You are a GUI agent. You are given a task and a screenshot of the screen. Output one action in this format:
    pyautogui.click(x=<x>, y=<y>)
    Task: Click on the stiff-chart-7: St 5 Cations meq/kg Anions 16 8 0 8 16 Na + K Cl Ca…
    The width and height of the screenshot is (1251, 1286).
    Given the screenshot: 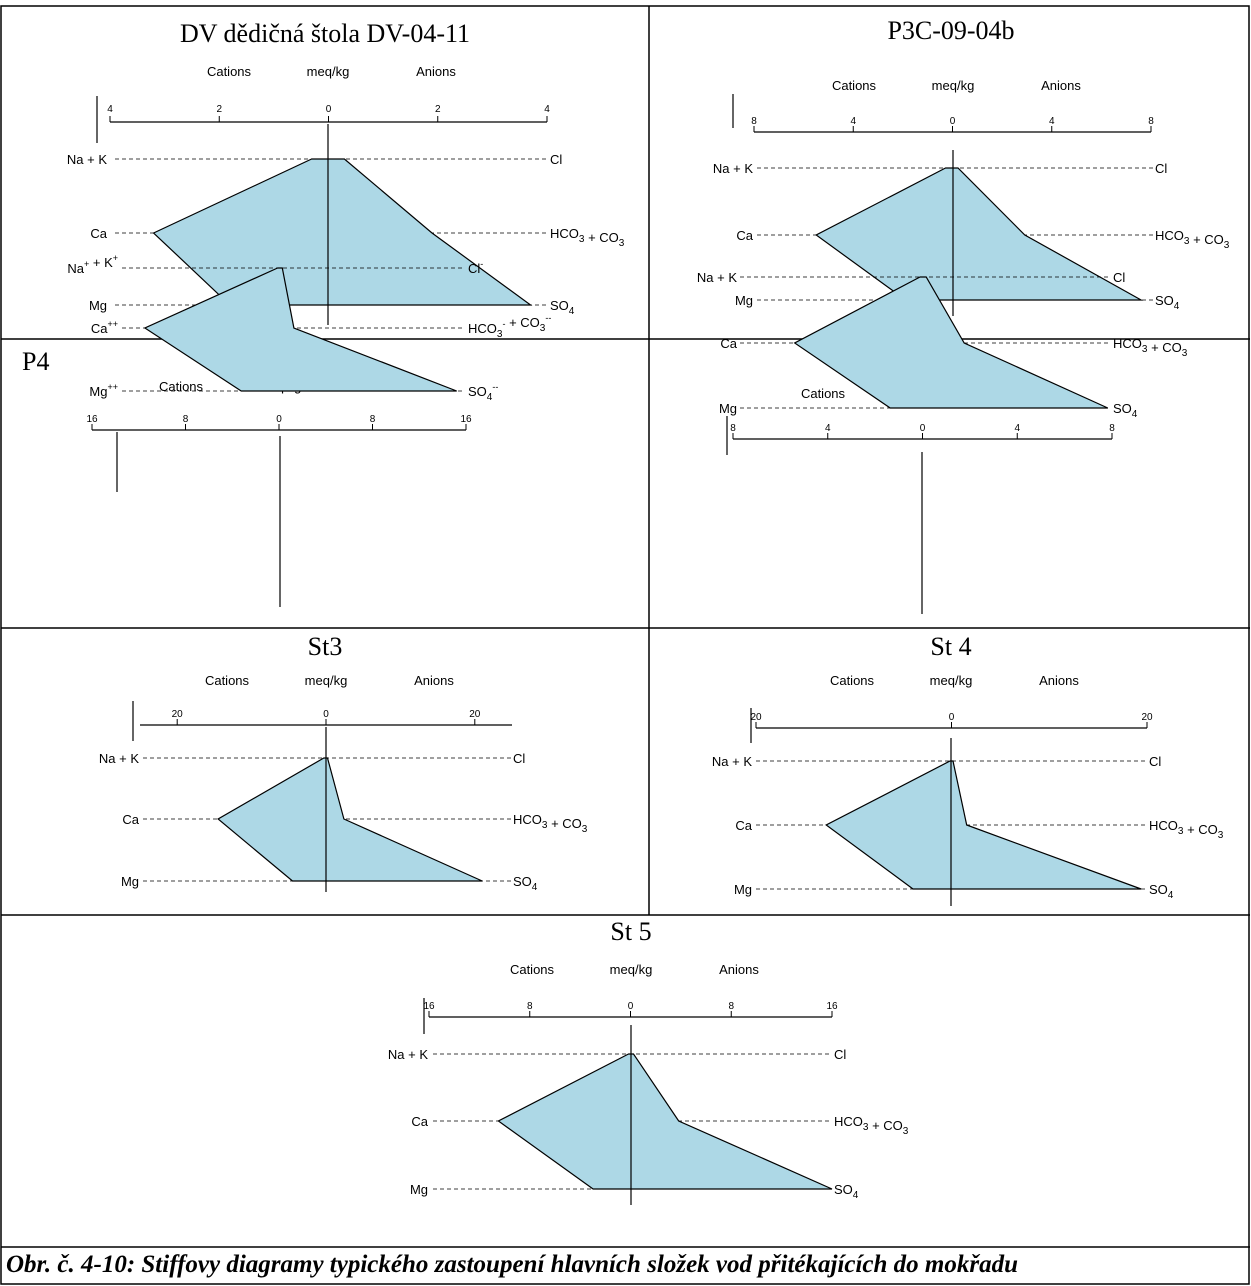 What is the action you would take?
    pyautogui.click(x=648, y=1061)
    